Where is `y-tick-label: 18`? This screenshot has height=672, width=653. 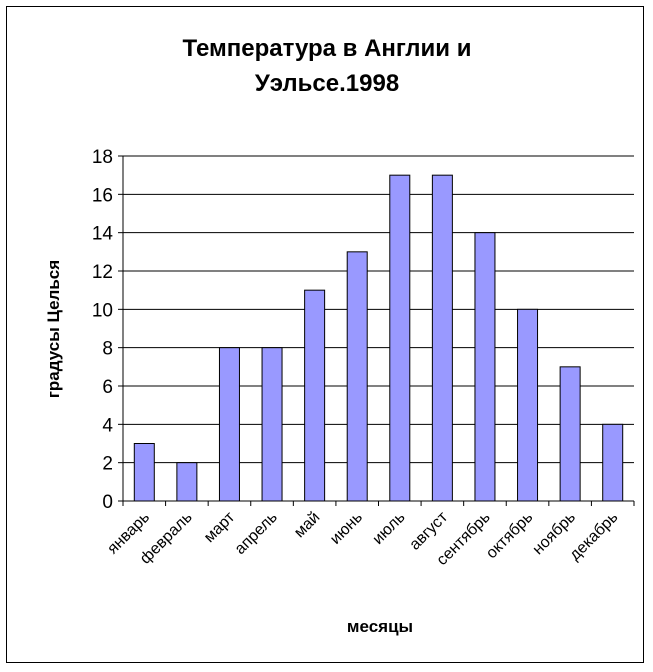 y-tick-label: 18 is located at coordinates (102, 157).